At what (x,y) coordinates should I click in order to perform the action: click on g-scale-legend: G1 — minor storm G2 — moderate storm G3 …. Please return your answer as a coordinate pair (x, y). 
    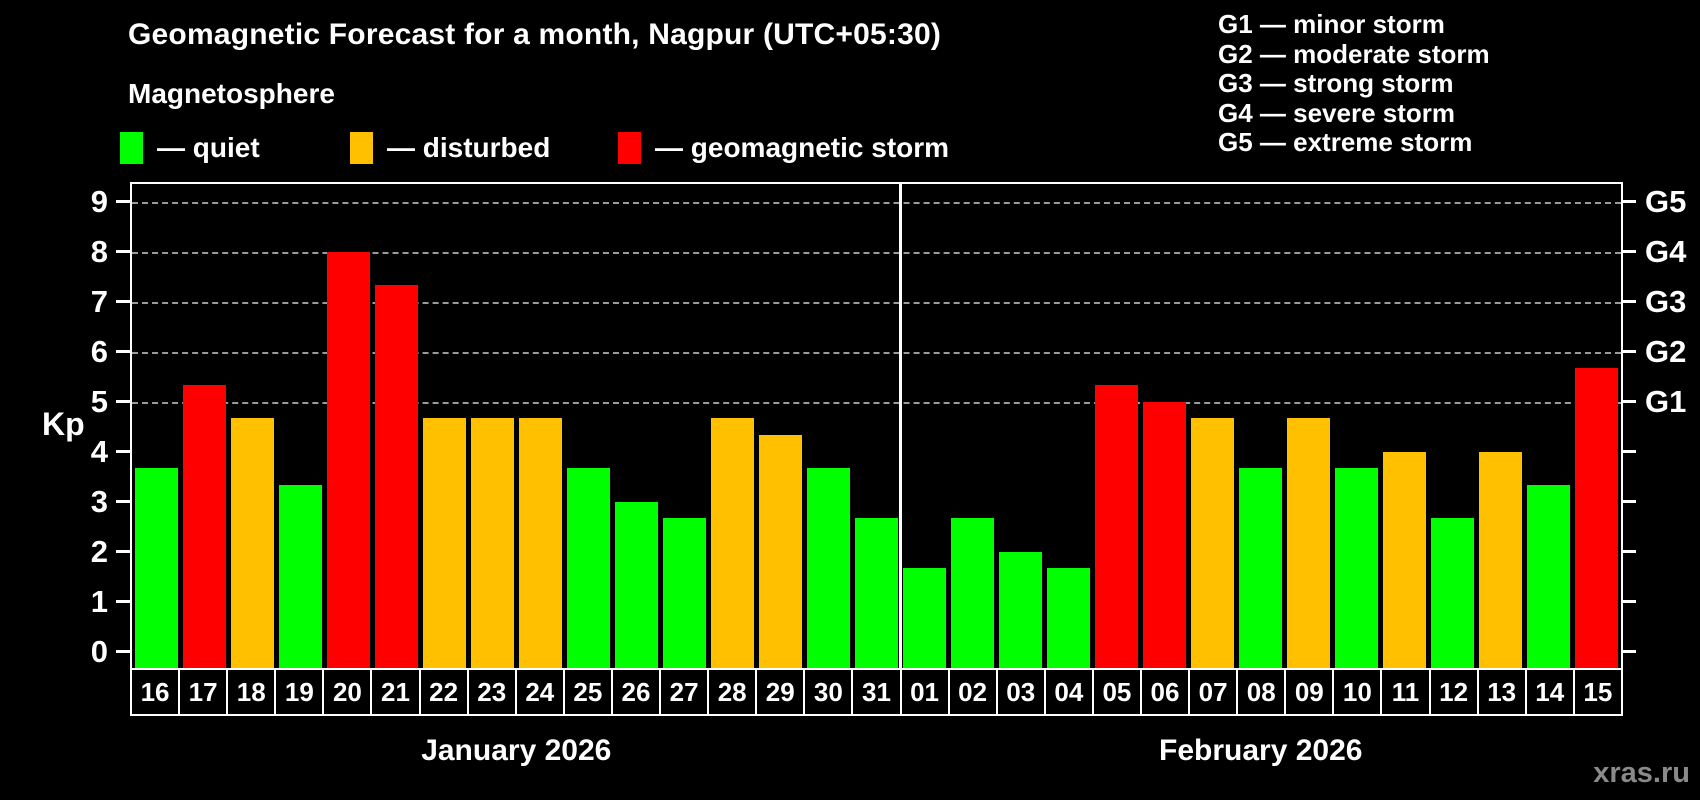
    Looking at the image, I should click on (1354, 83).